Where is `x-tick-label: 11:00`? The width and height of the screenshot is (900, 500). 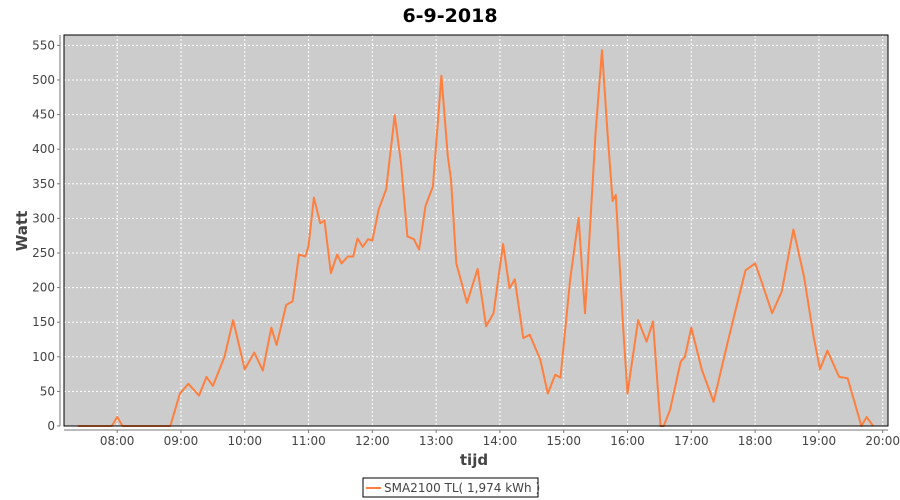
x-tick-label: 11:00 is located at coordinates (308, 441).